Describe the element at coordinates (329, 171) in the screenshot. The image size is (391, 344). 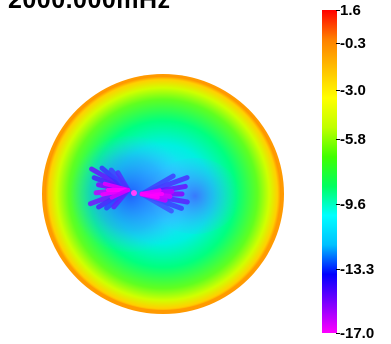
I see `colorbar` at that location.